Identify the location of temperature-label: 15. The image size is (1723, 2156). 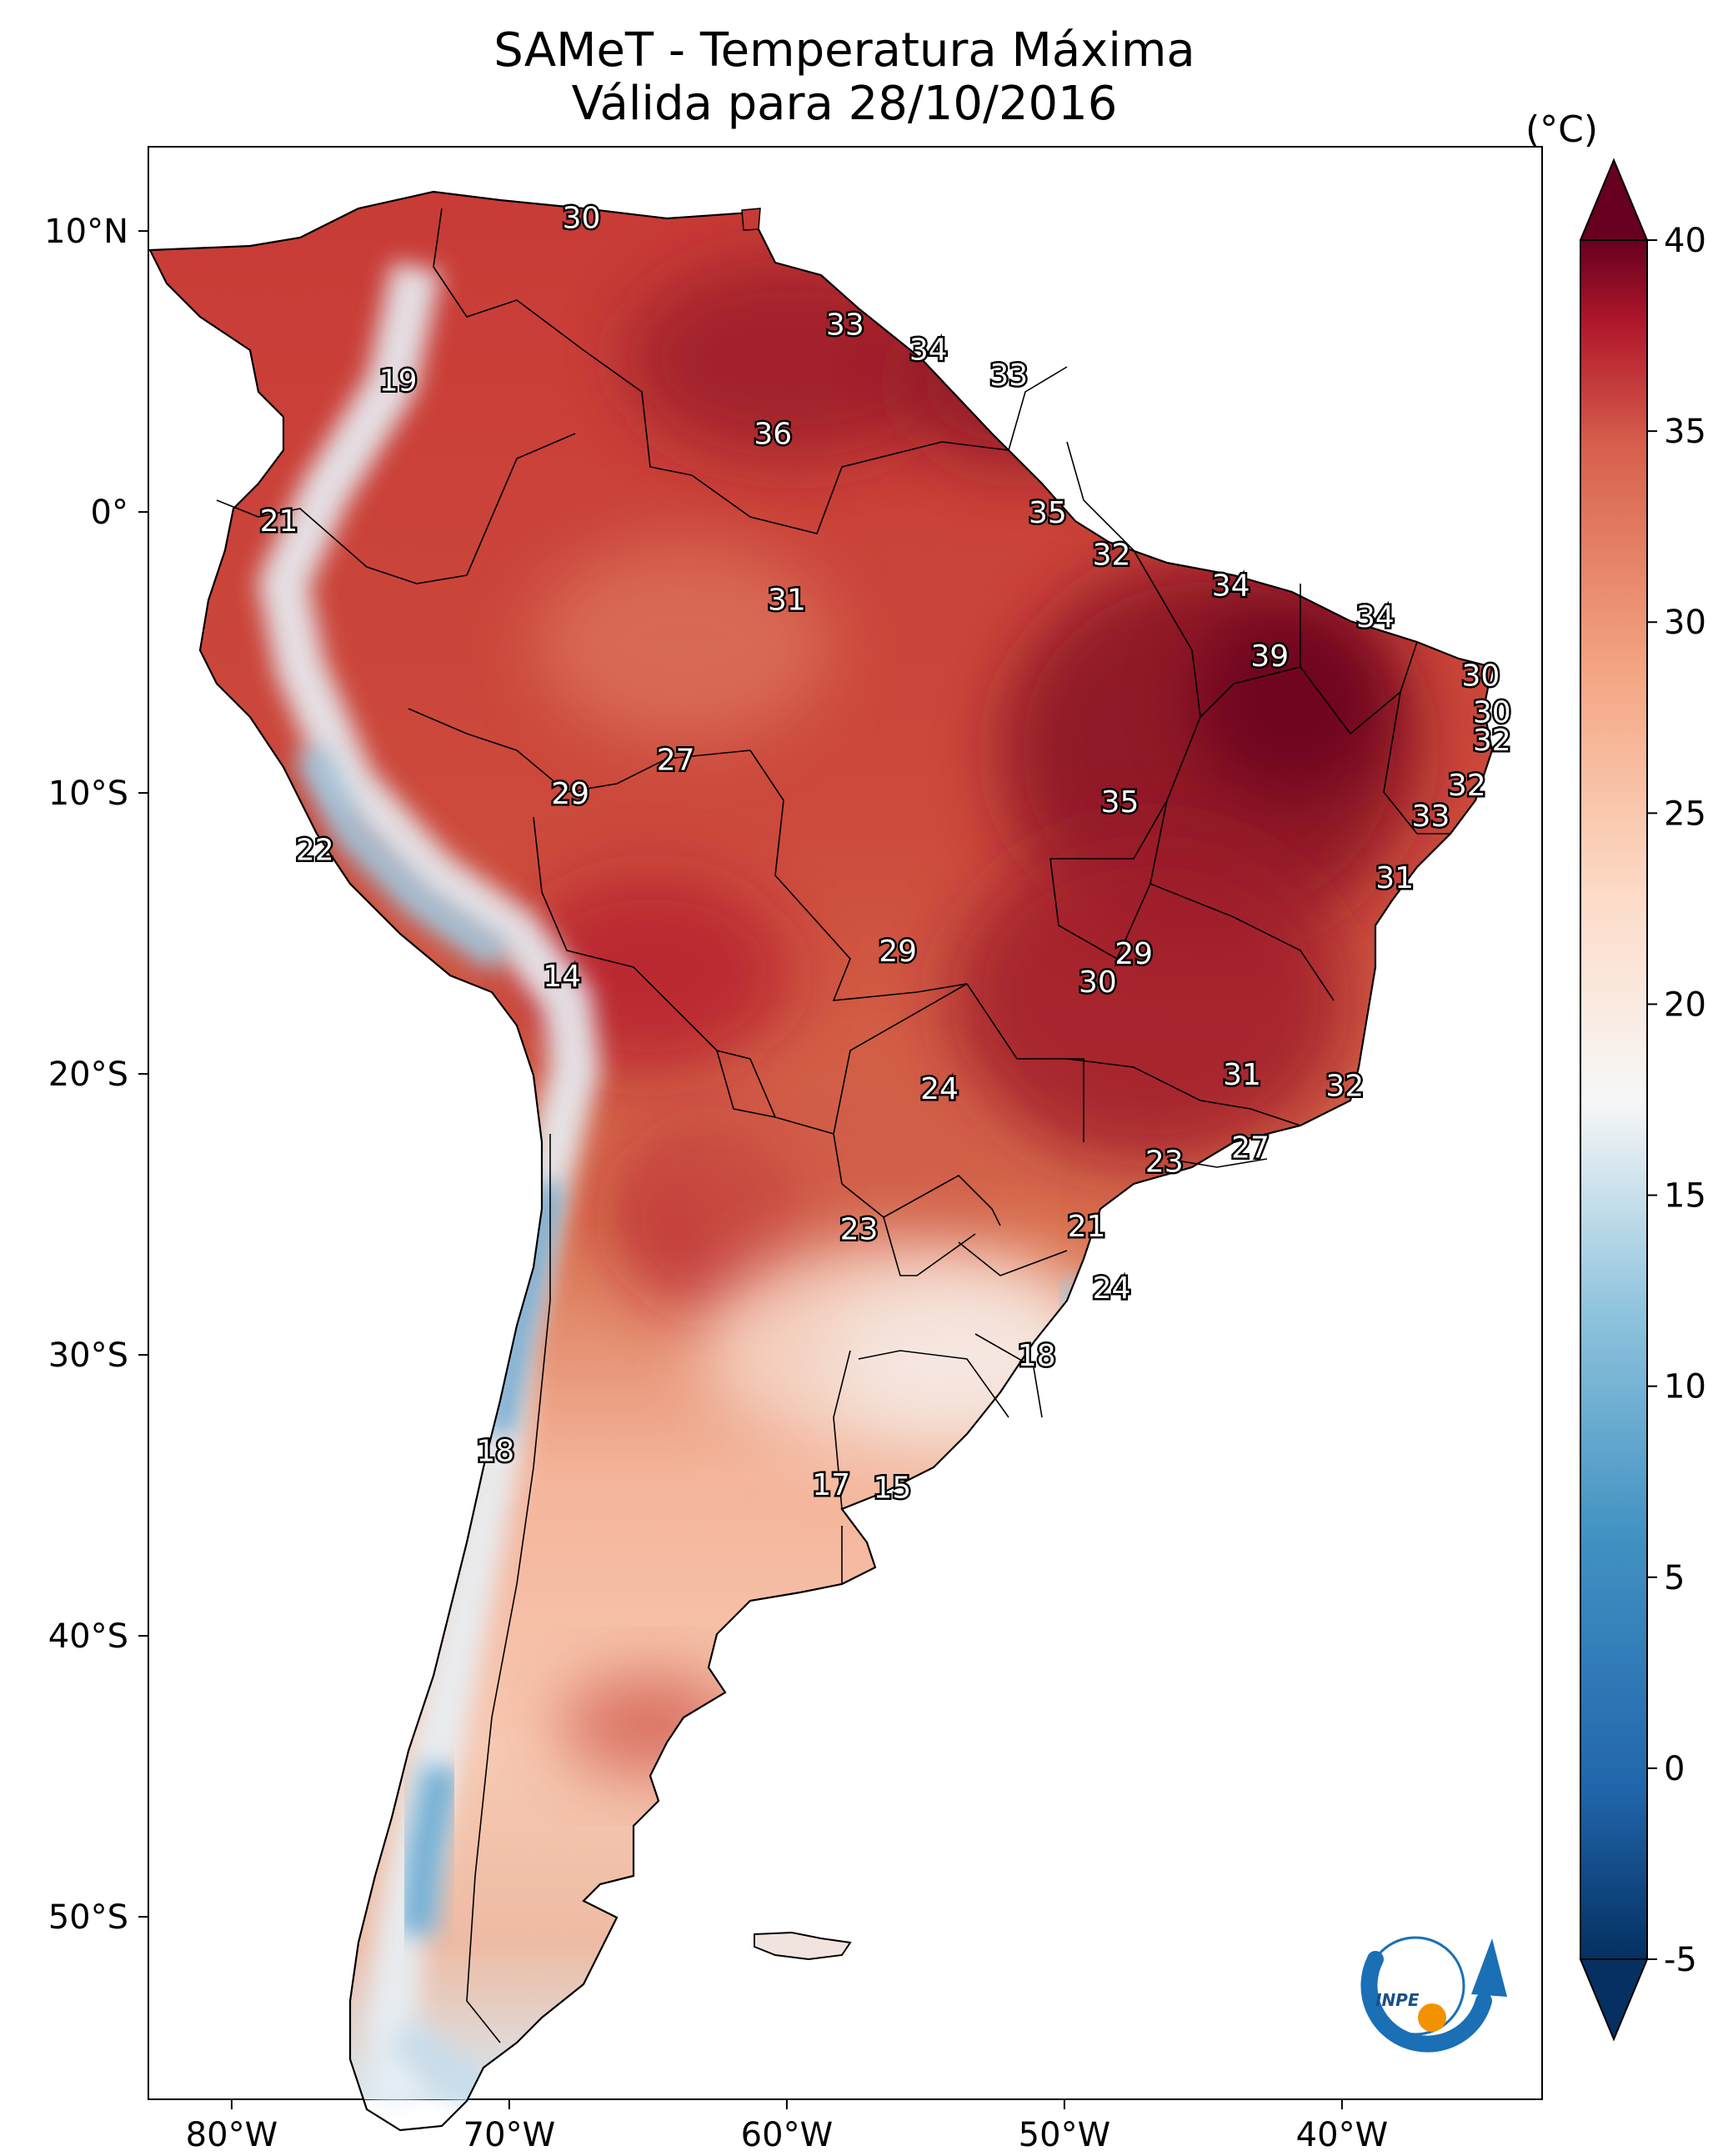
(893, 1488).